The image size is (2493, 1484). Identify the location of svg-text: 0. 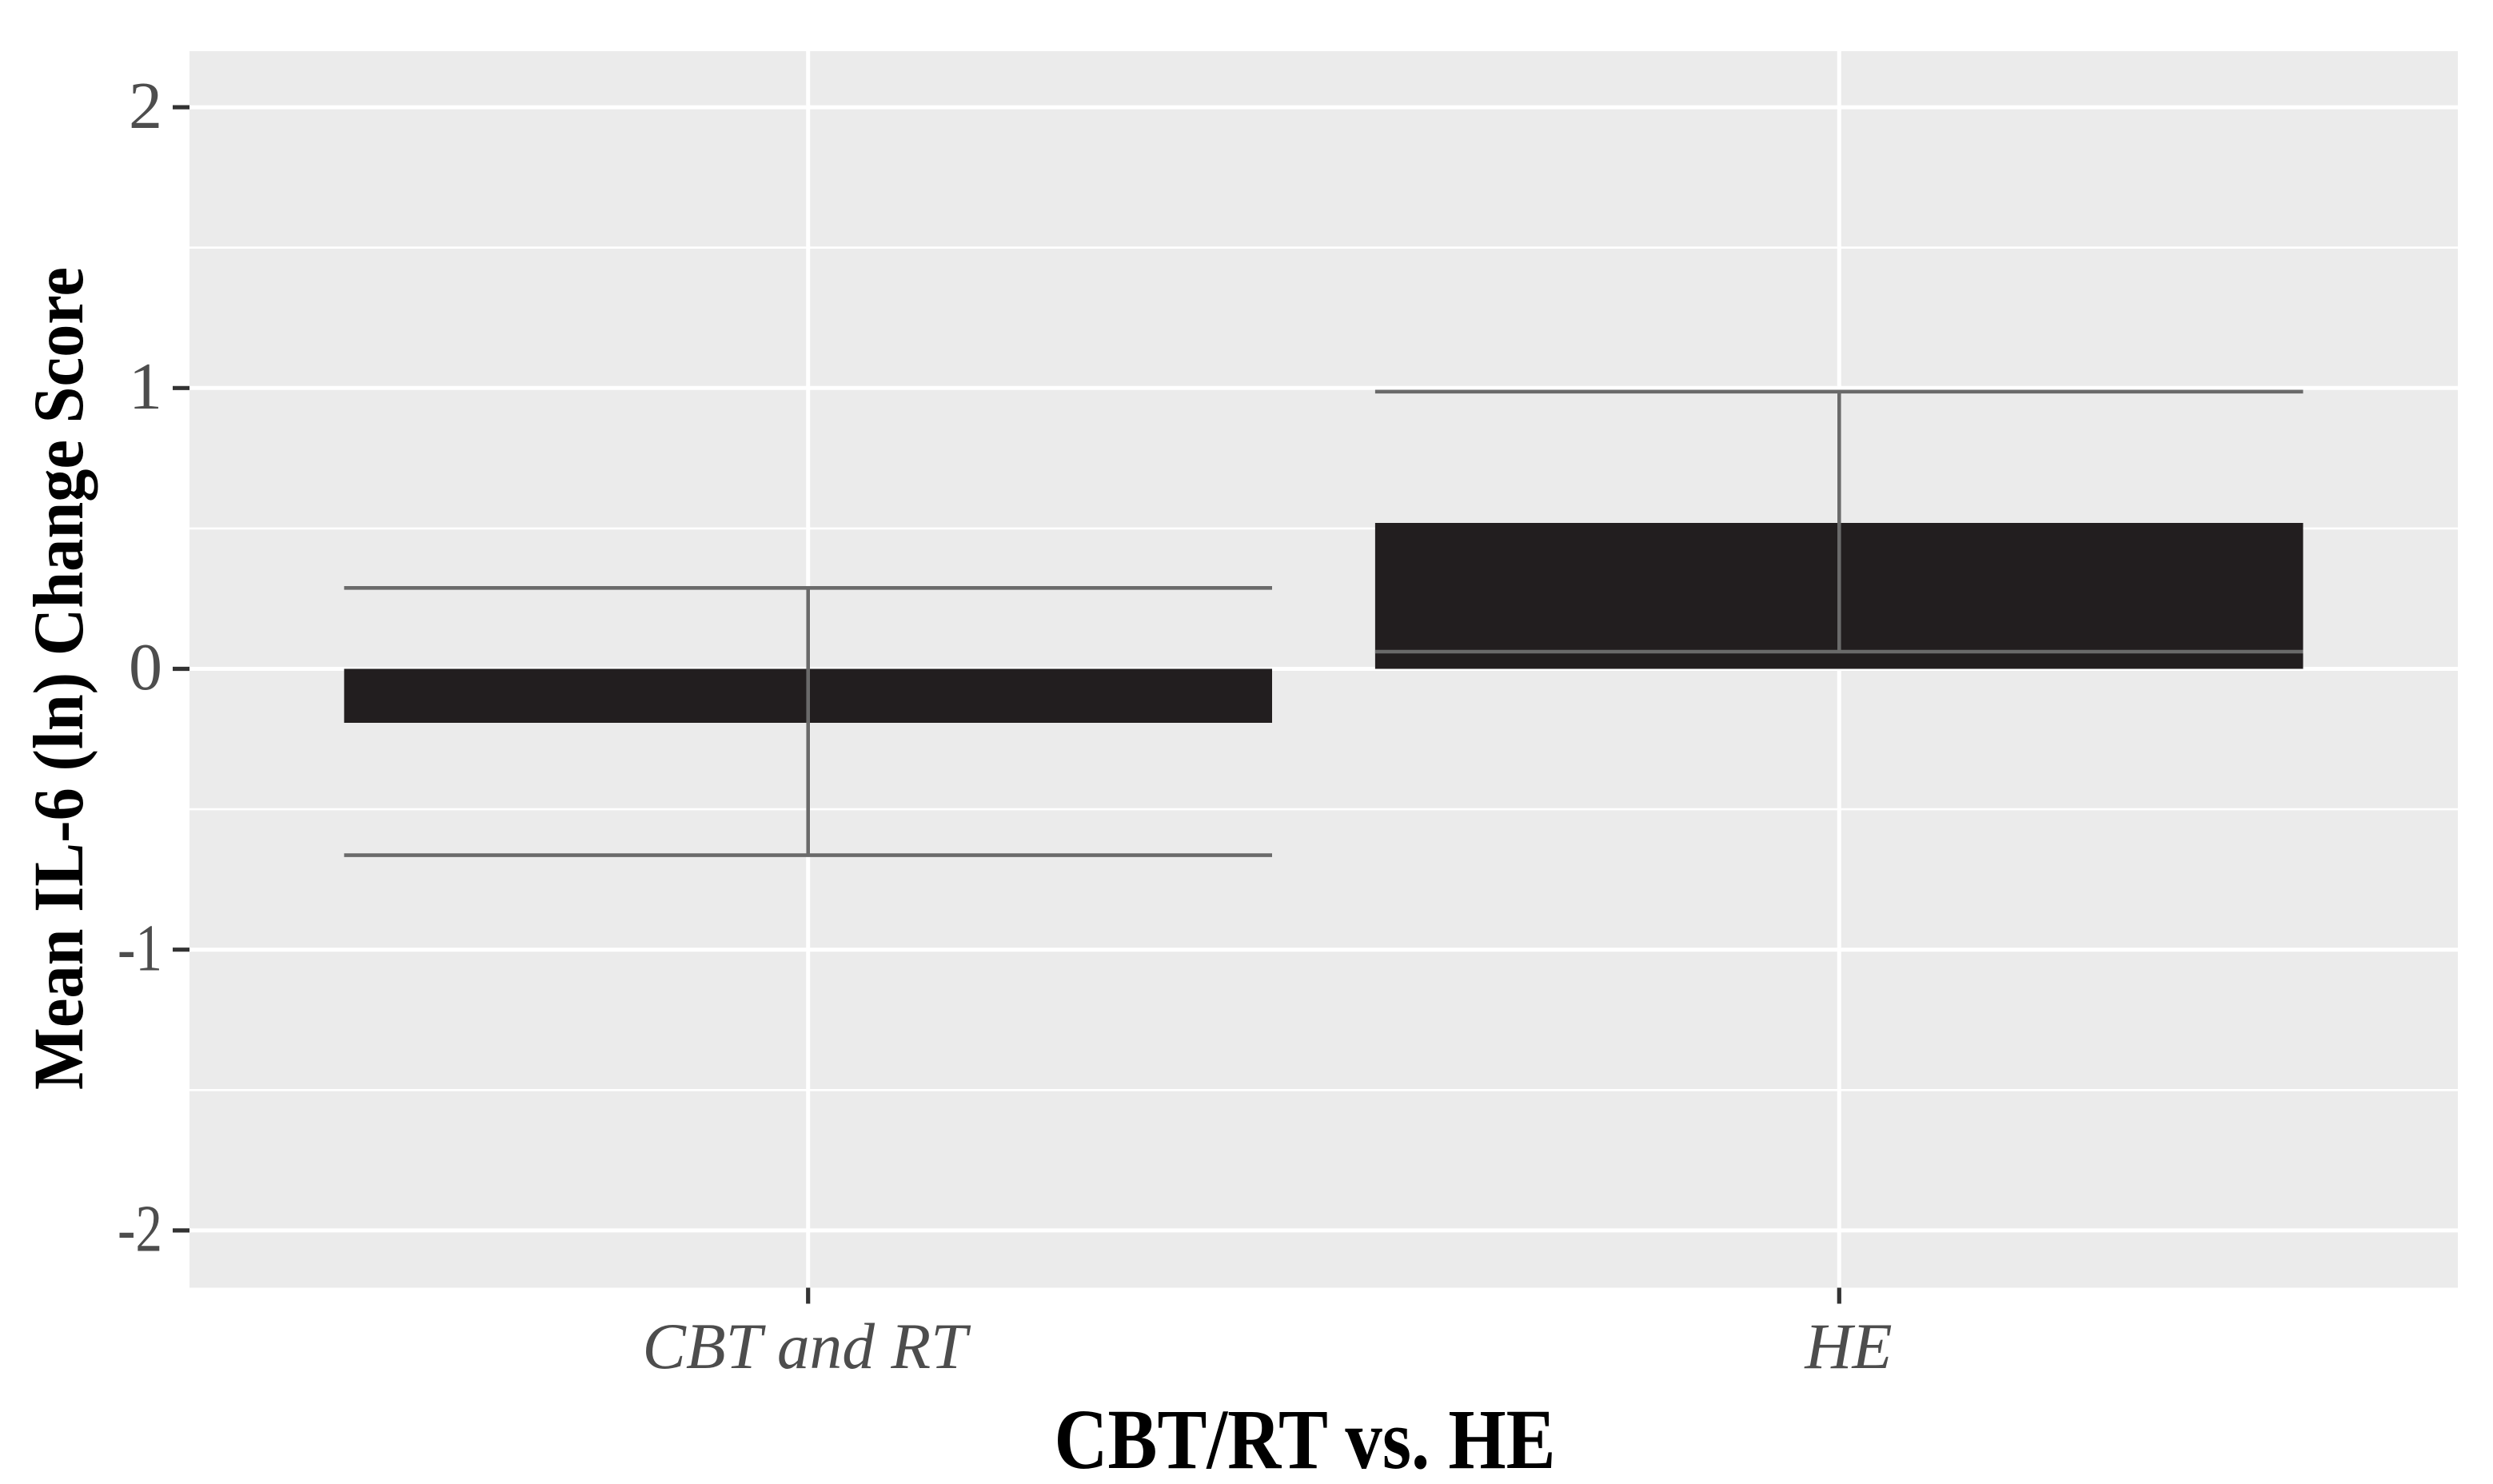
(145, 667).